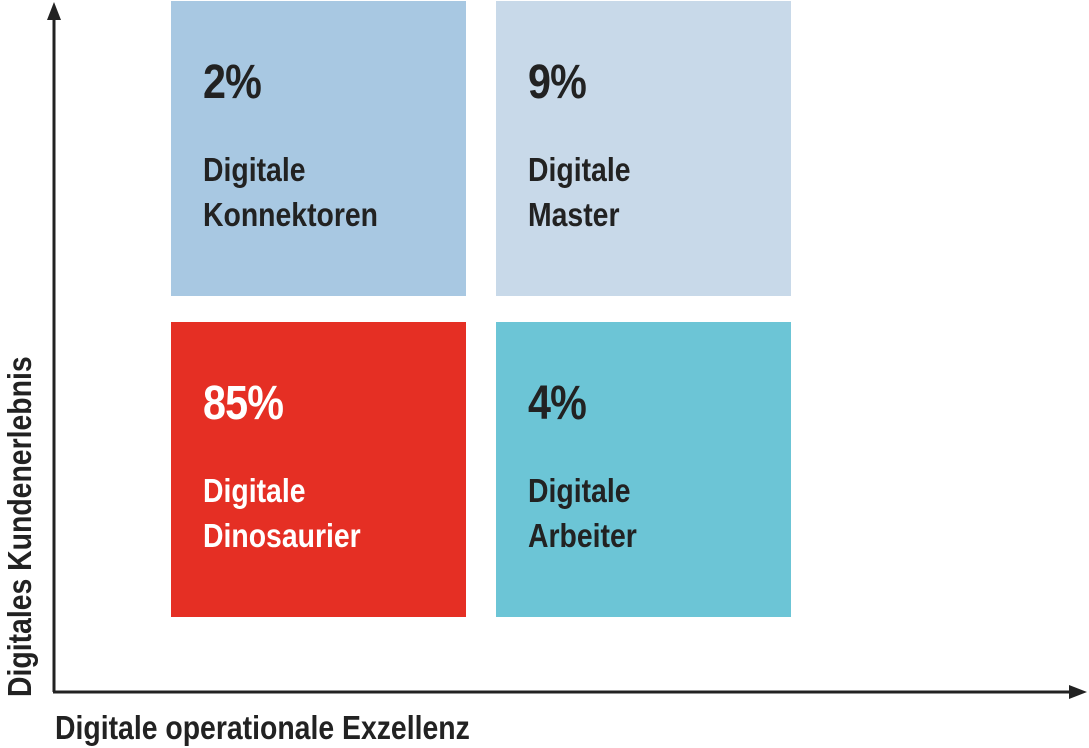  I want to click on y-axis-label: Digitales Kundenerlebnis, so click(19, 526).